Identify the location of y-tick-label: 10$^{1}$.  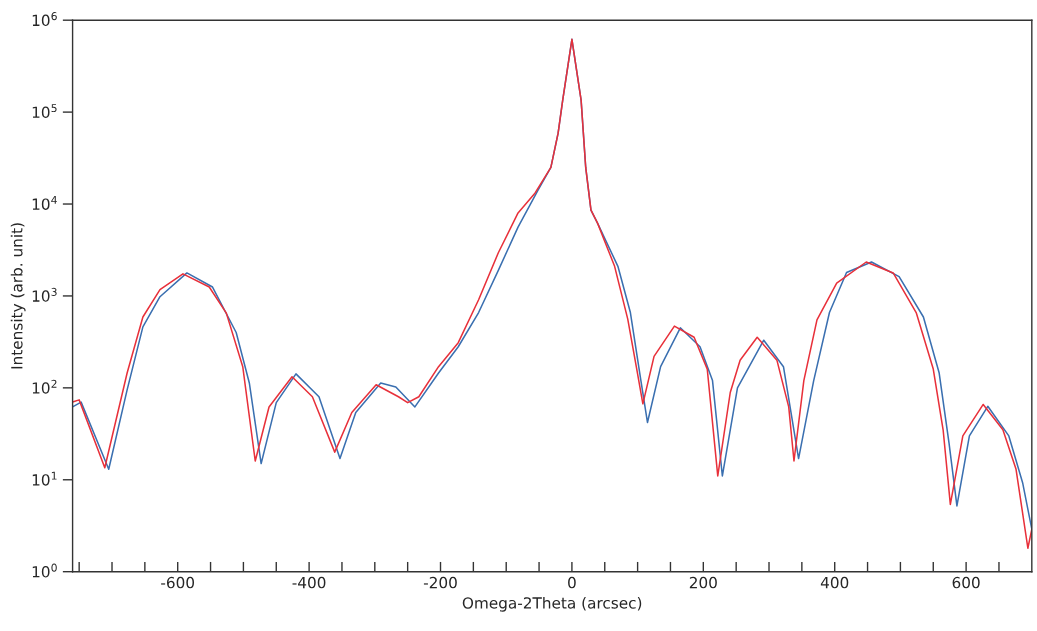
(44, 478).